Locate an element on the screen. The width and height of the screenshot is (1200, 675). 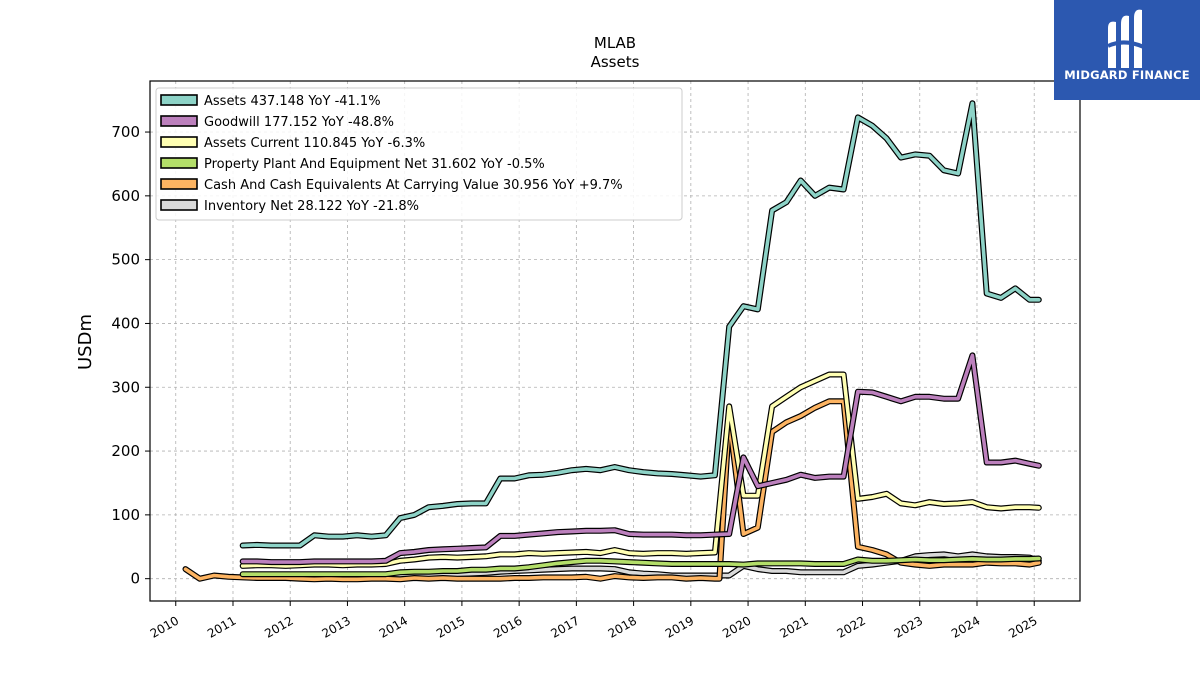
x-tick-label: 2011 is located at coordinates (221, 626).